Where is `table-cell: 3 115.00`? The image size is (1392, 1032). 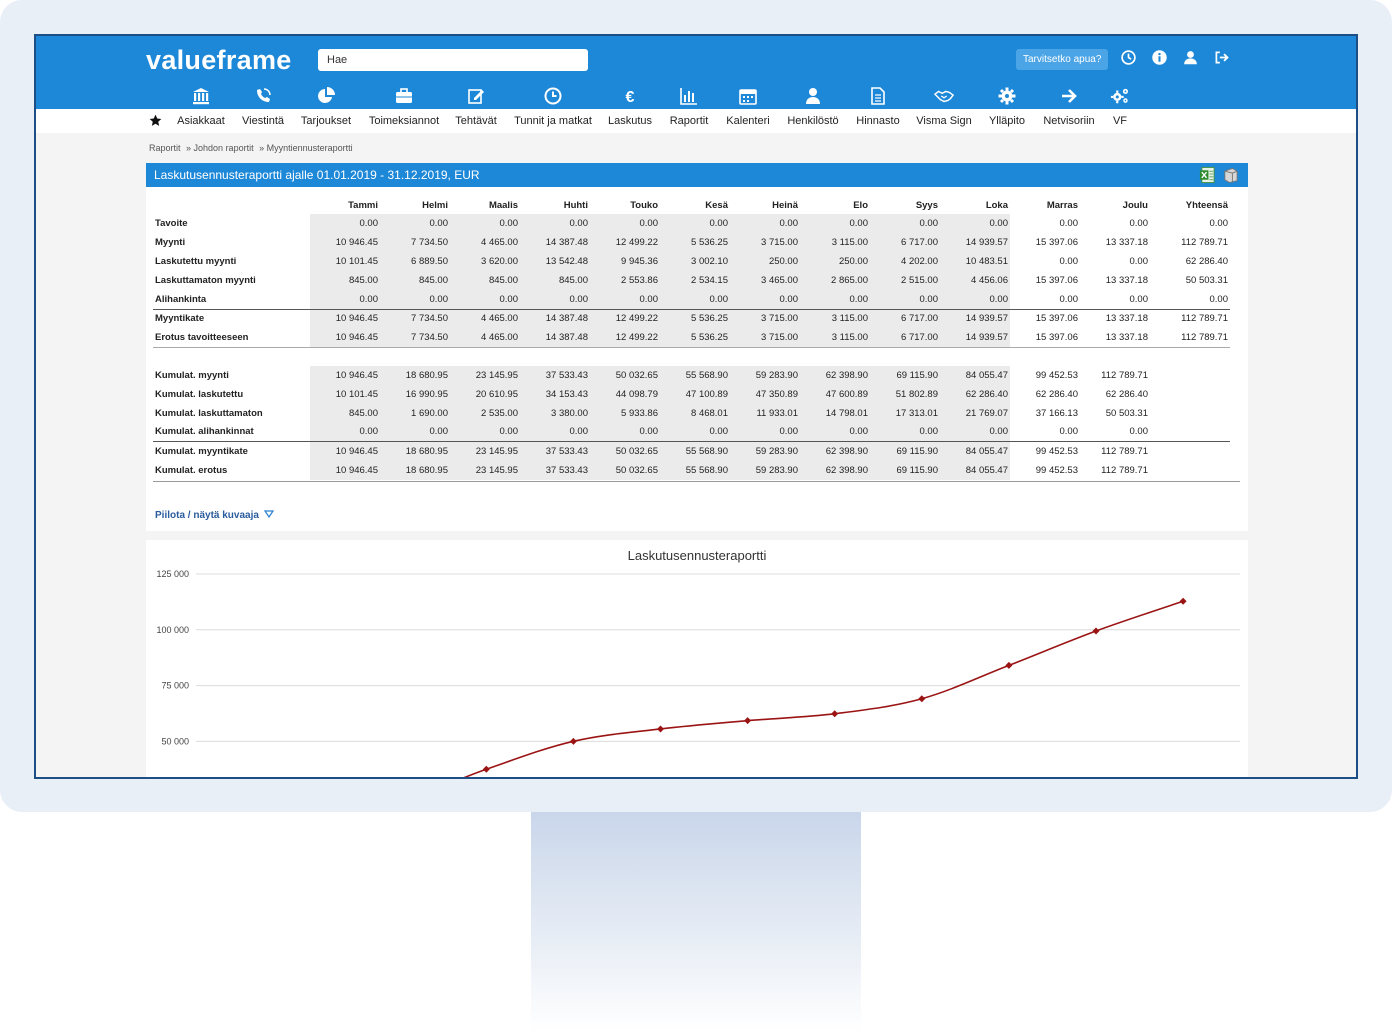
table-cell: 3 115.00 is located at coordinates (835, 318).